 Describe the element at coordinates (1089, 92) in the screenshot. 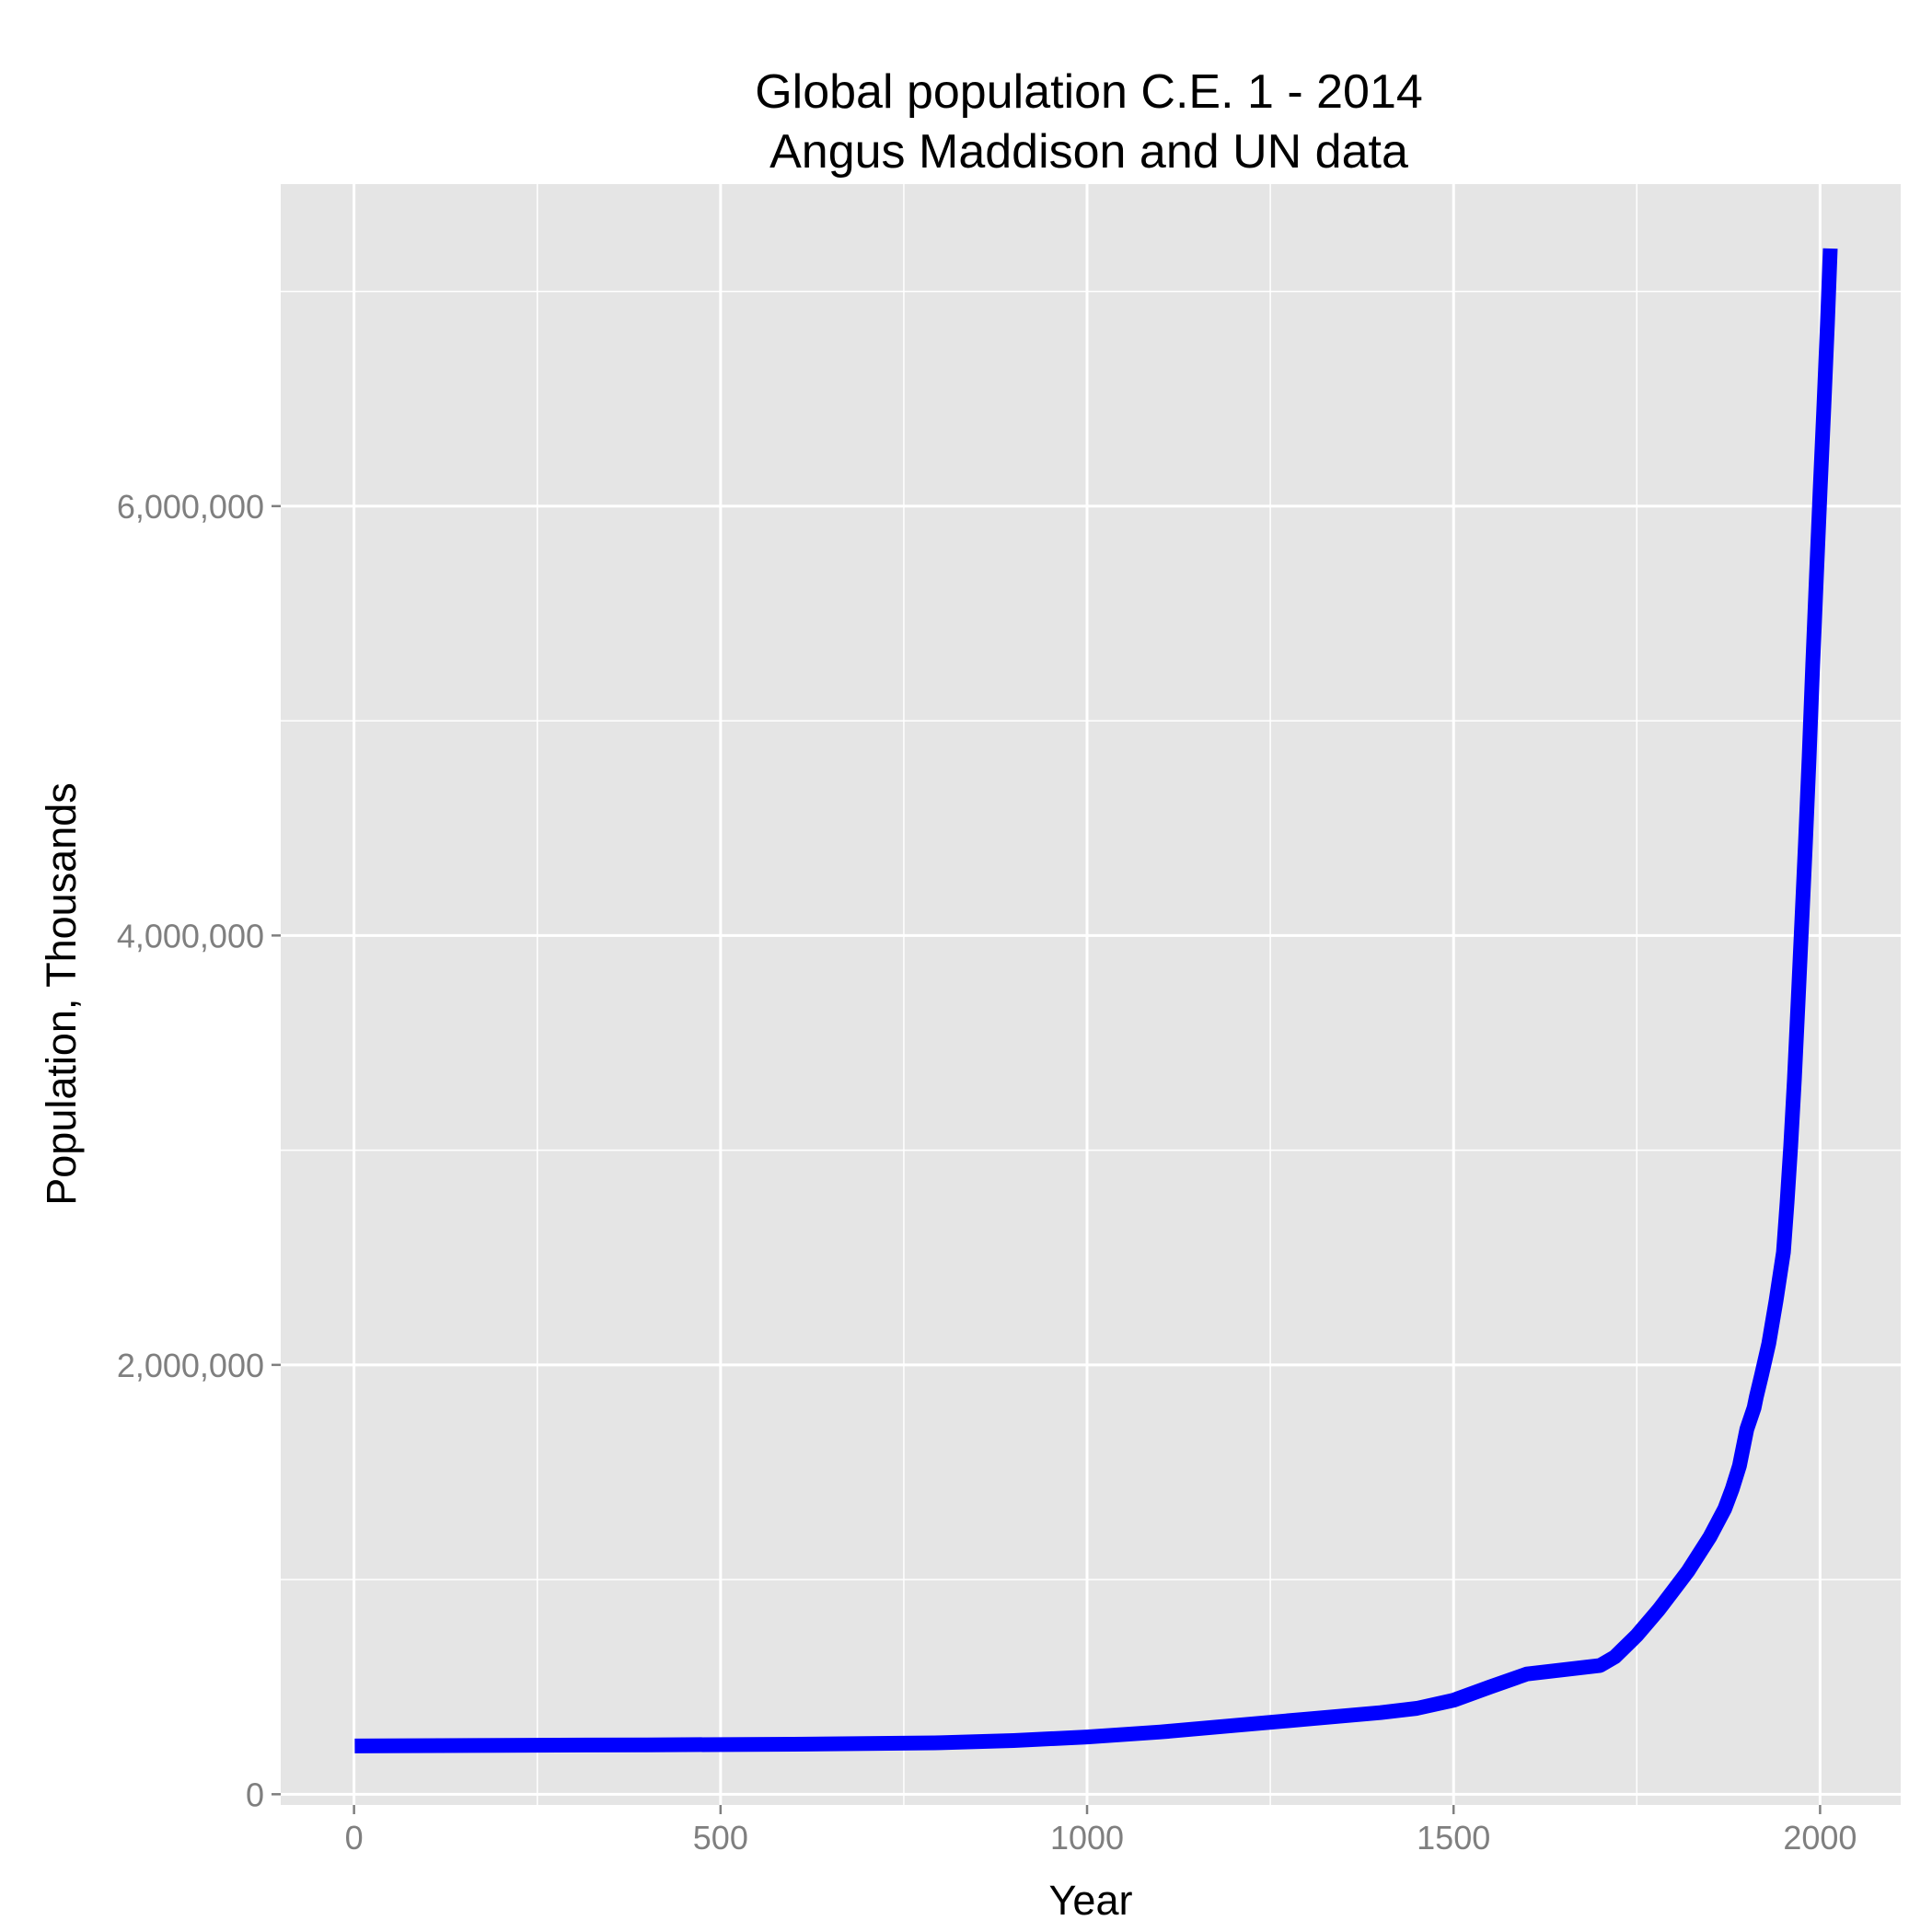

I see `chart-title: Global population C.E. 1 - 2014` at that location.